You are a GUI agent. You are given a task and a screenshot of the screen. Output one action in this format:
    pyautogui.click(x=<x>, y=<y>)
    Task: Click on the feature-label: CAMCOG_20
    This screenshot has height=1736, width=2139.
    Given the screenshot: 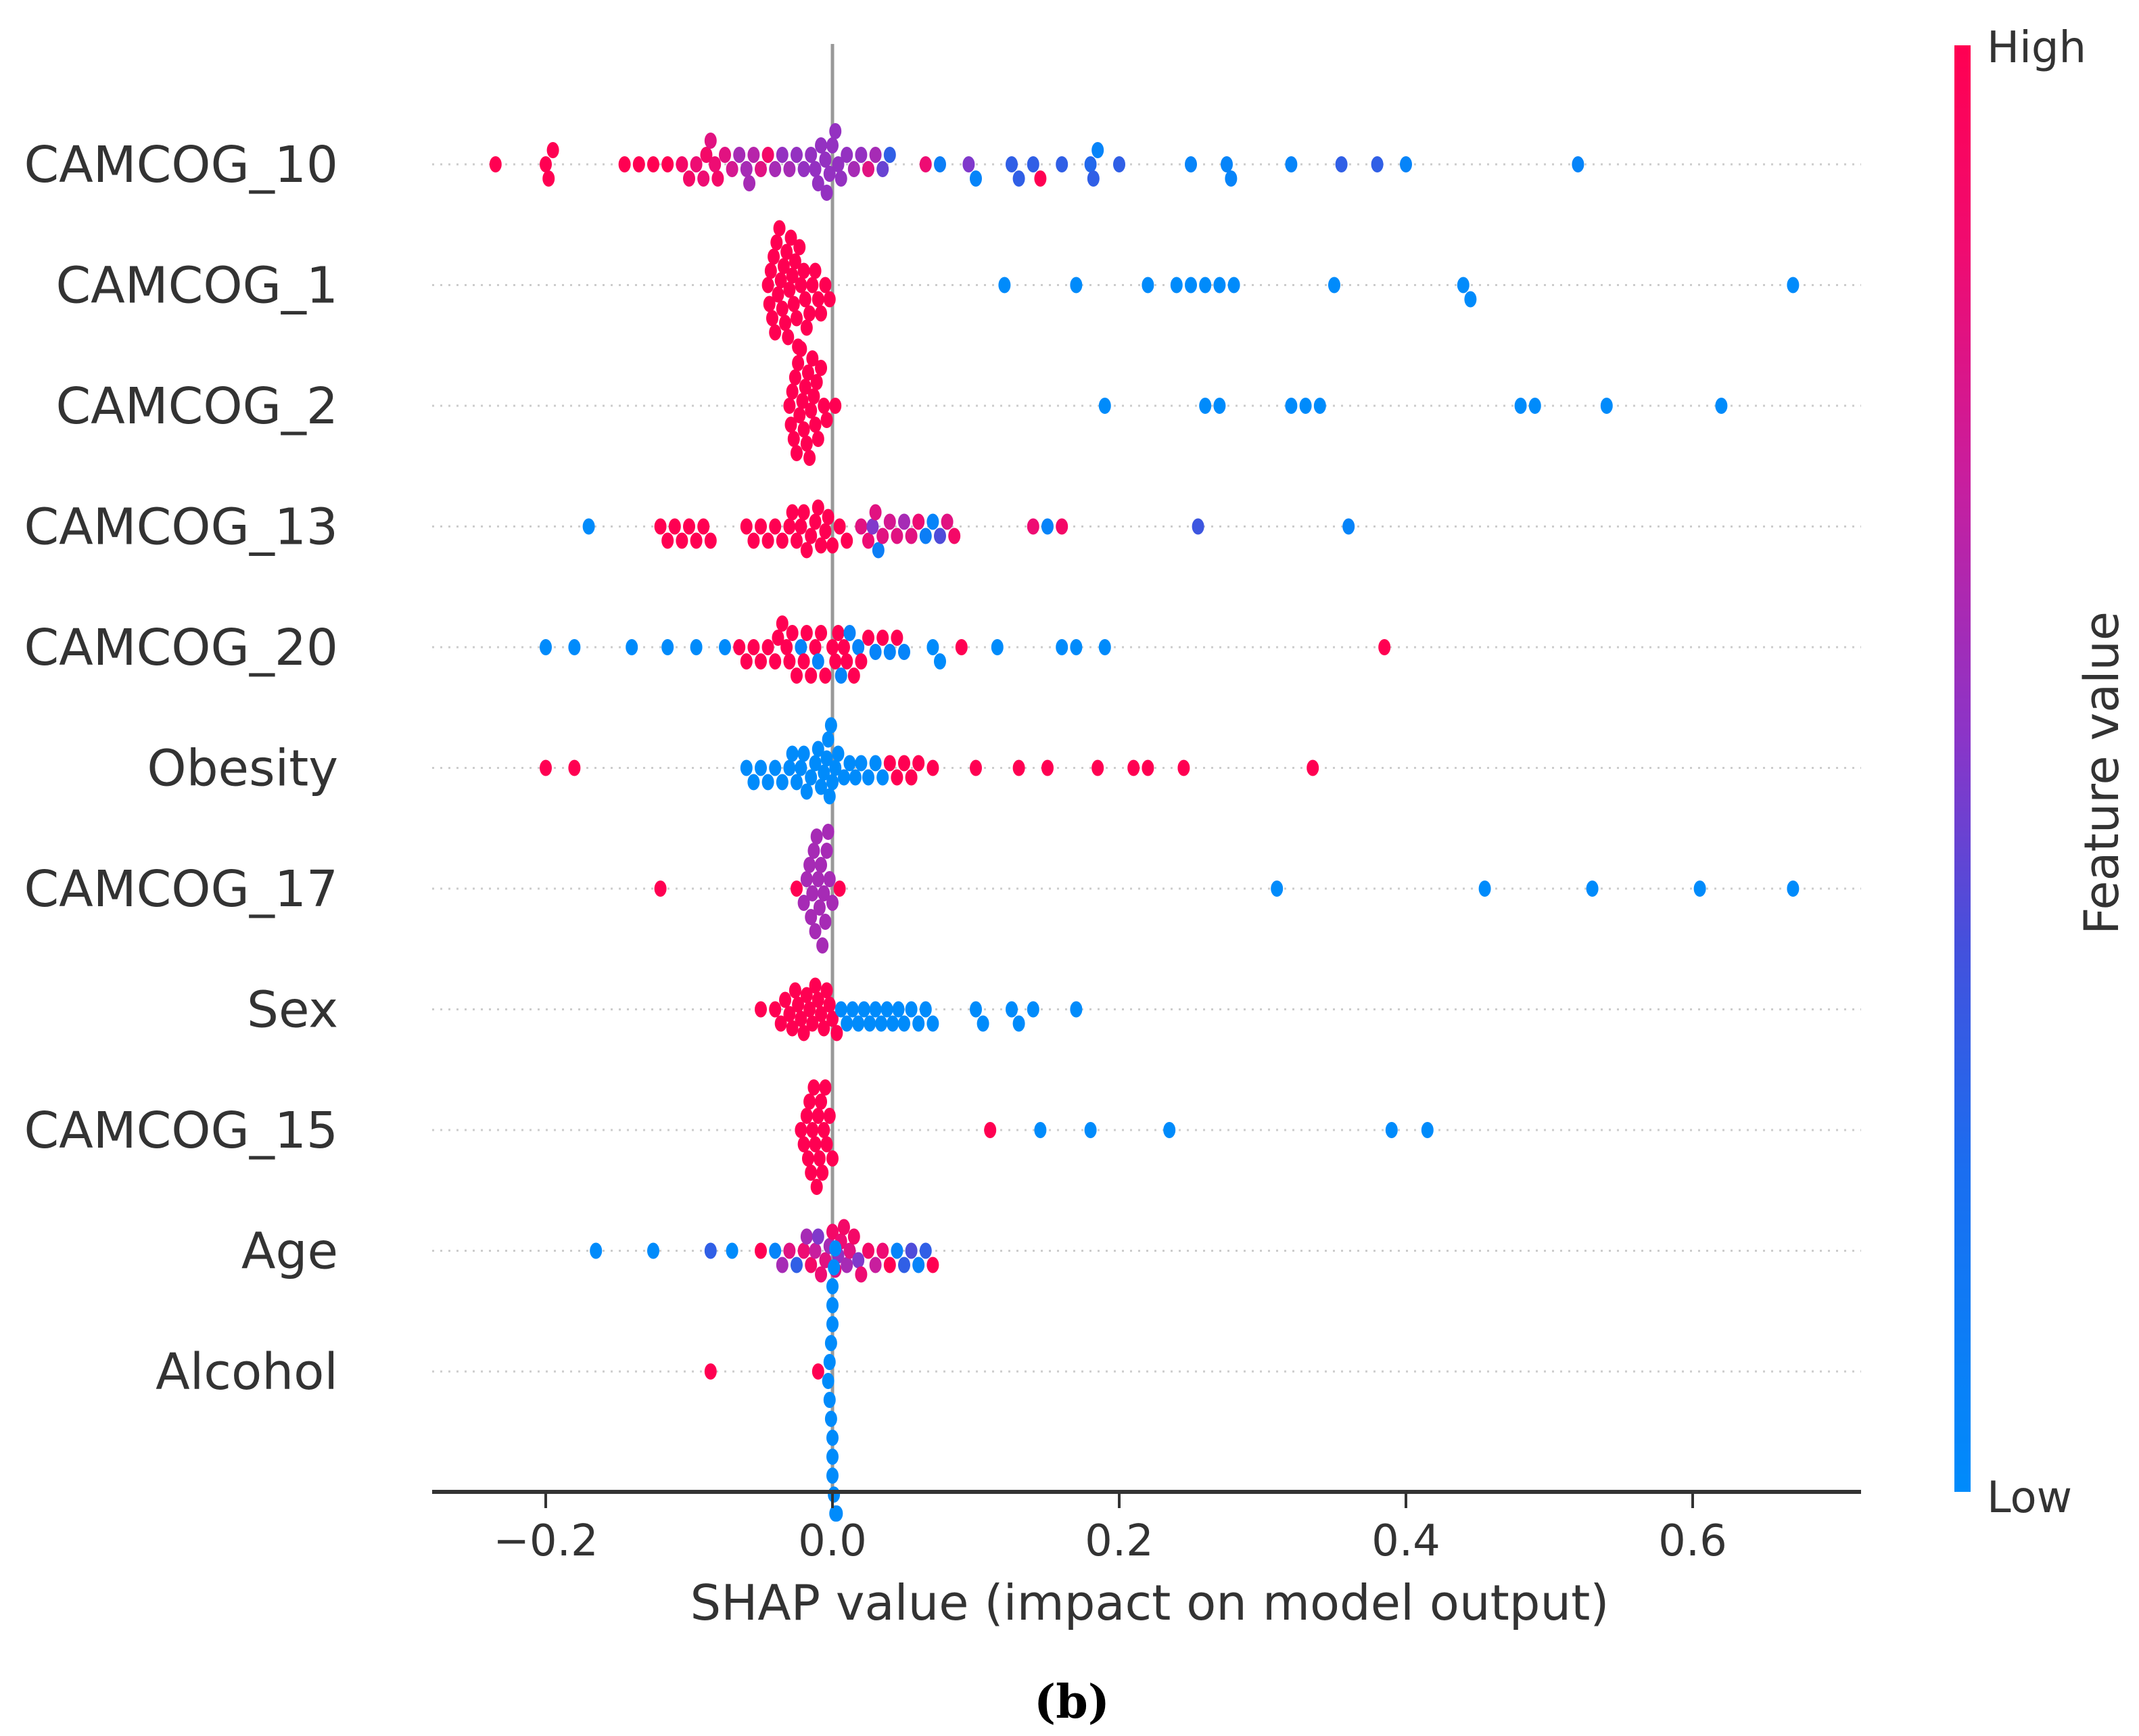 What is the action you would take?
    pyautogui.click(x=181, y=648)
    